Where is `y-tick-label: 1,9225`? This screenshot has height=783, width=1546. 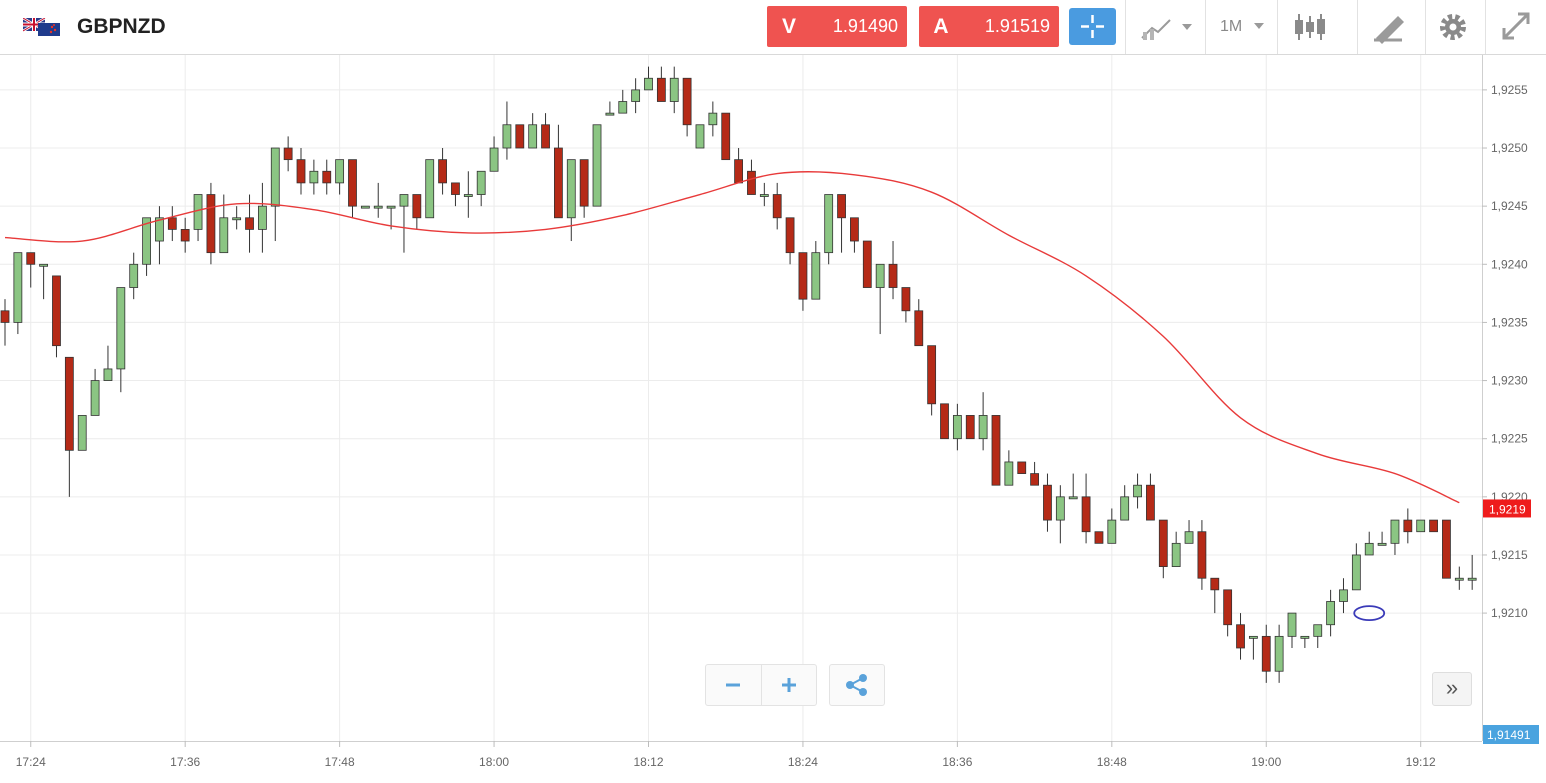
y-tick-label: 1,9225 is located at coordinates (1509, 439).